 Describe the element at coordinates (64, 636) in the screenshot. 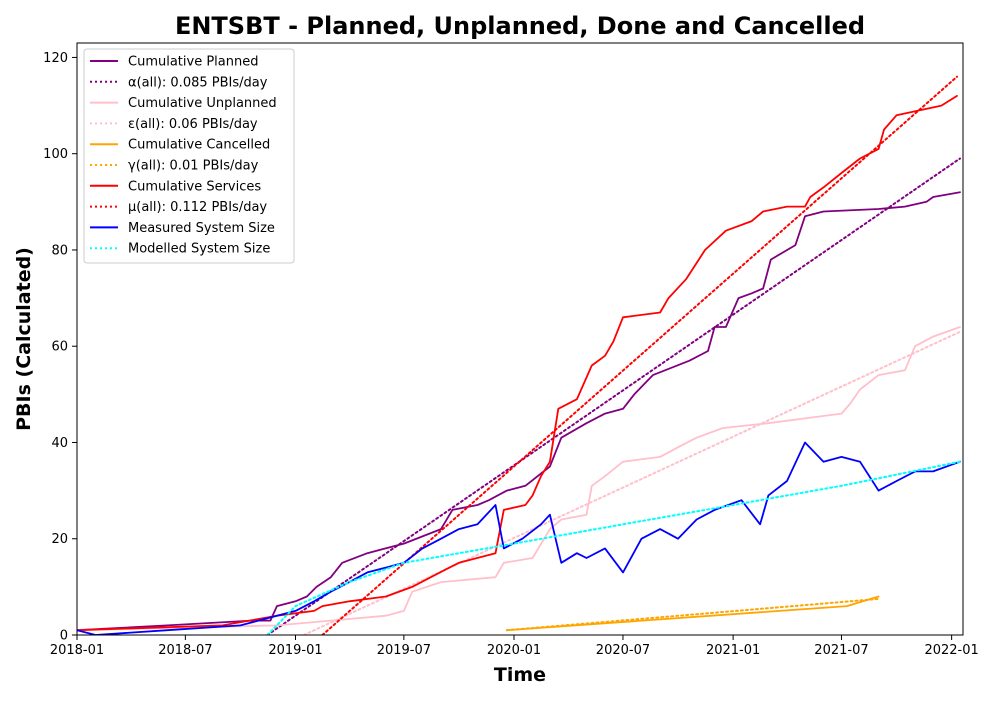

I see `y-tick-label: 0` at that location.